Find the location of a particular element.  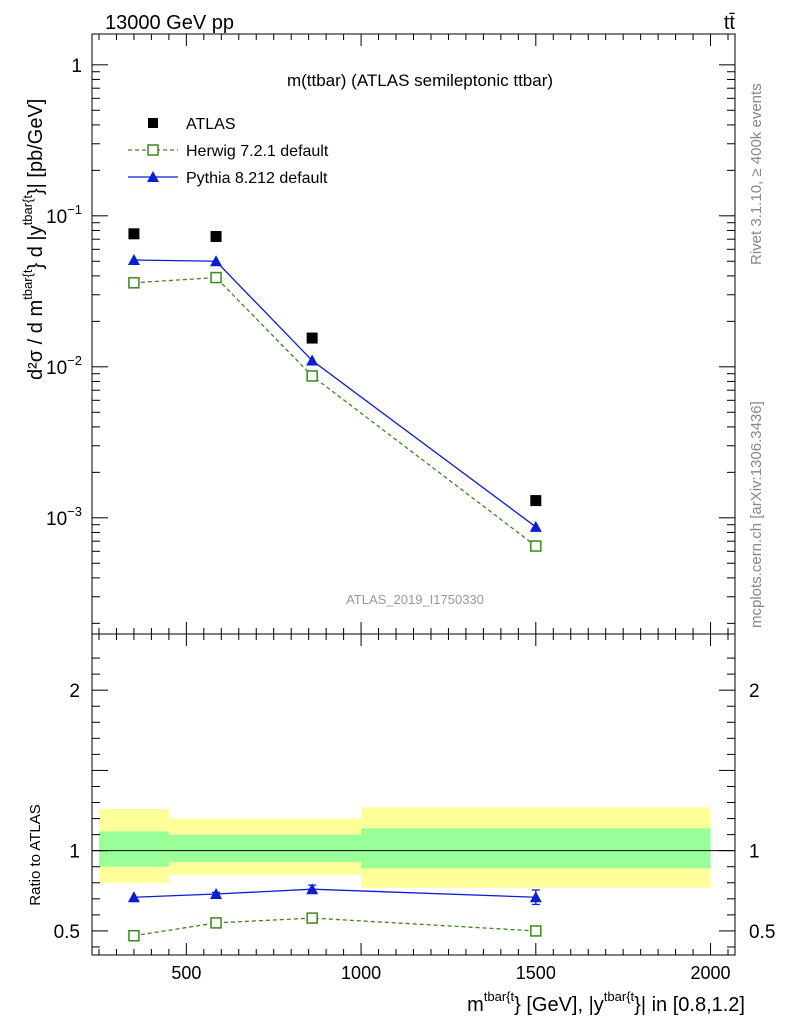

ratio-y-tick-label-0: 0.5 is located at coordinates (67, 932).